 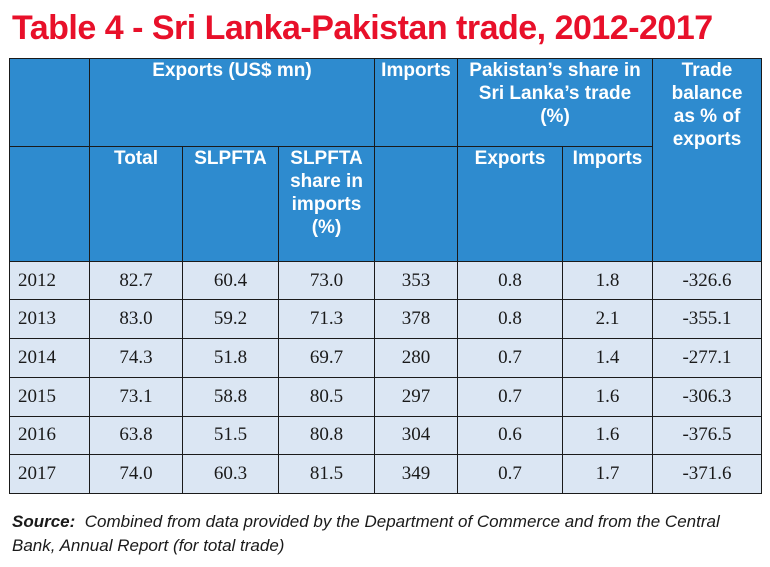 What do you see at coordinates (555, 70) in the screenshot?
I see `header-pakistan-share-line1: Pakistan’s share in` at bounding box center [555, 70].